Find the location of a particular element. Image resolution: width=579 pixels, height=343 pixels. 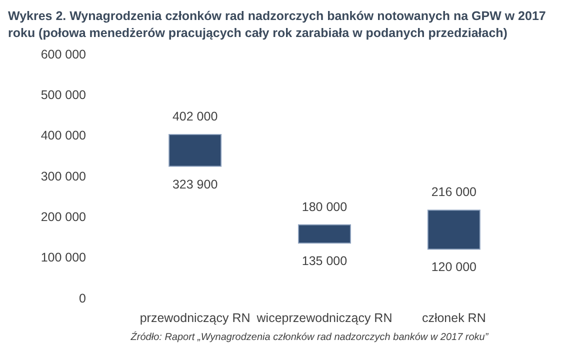

annotation: 180 000 is located at coordinates (325, 207).